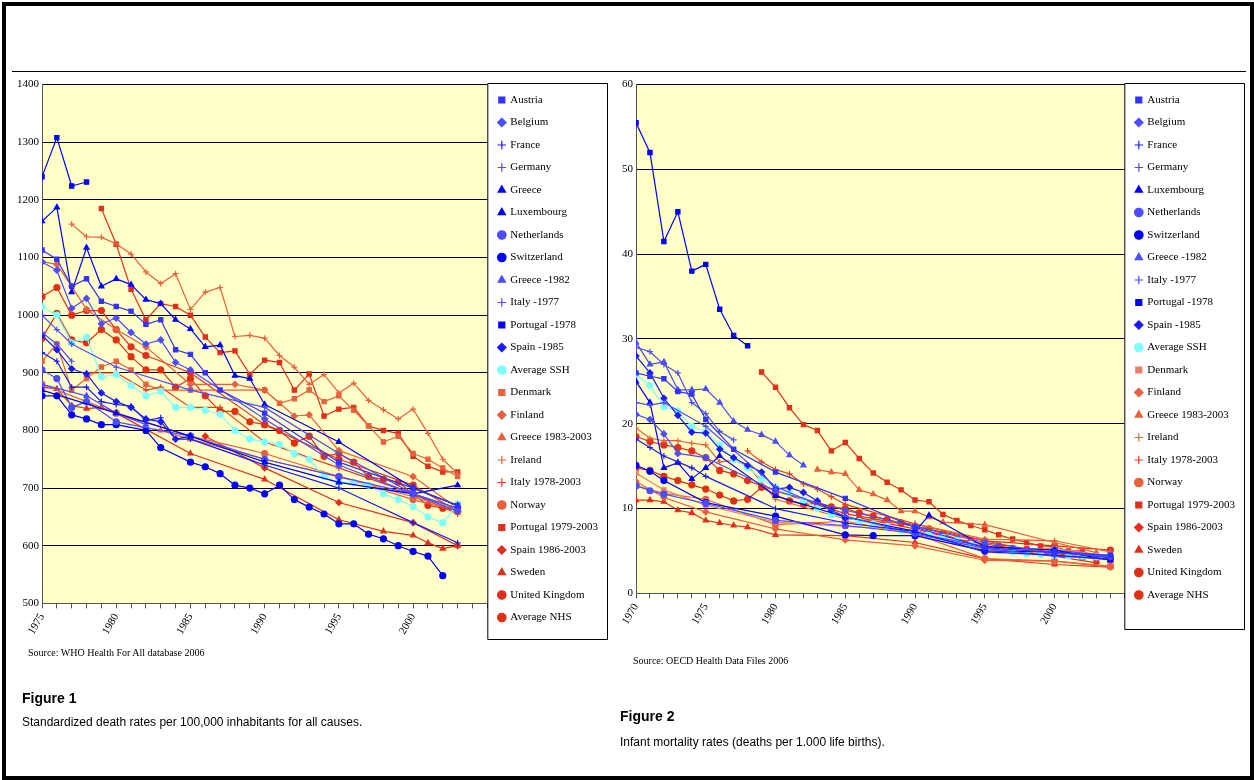  I want to click on y-tick-label: 40, so click(628, 253).